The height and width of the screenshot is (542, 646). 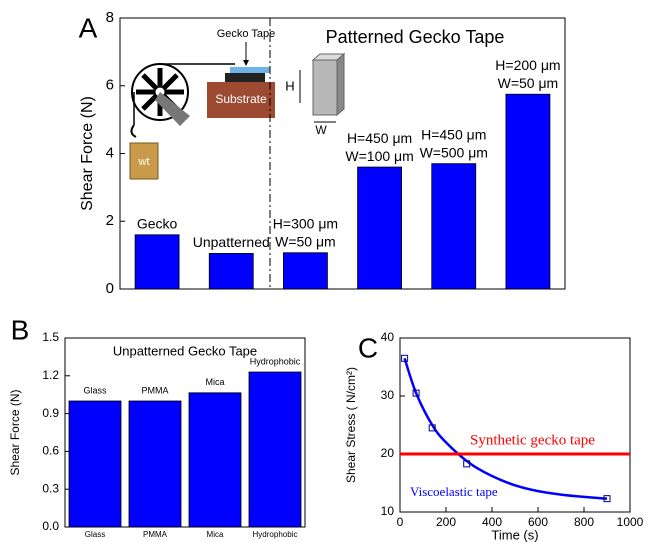 What do you see at coordinates (110, 17) in the screenshot?
I see `y-tick-label: 8` at bounding box center [110, 17].